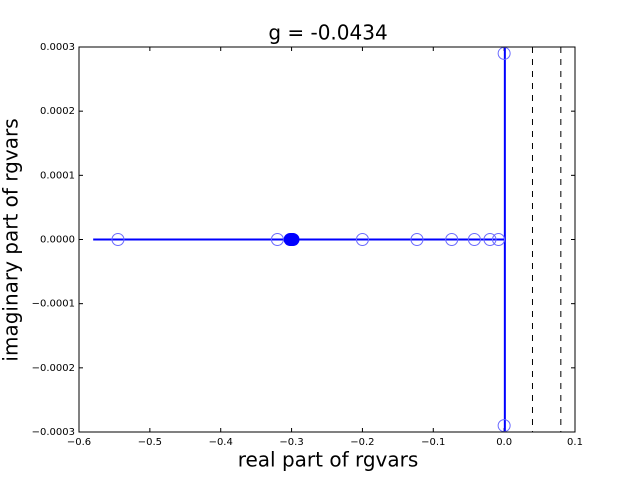  I want to click on x-axis-label: real part of rgvars, so click(328, 460).